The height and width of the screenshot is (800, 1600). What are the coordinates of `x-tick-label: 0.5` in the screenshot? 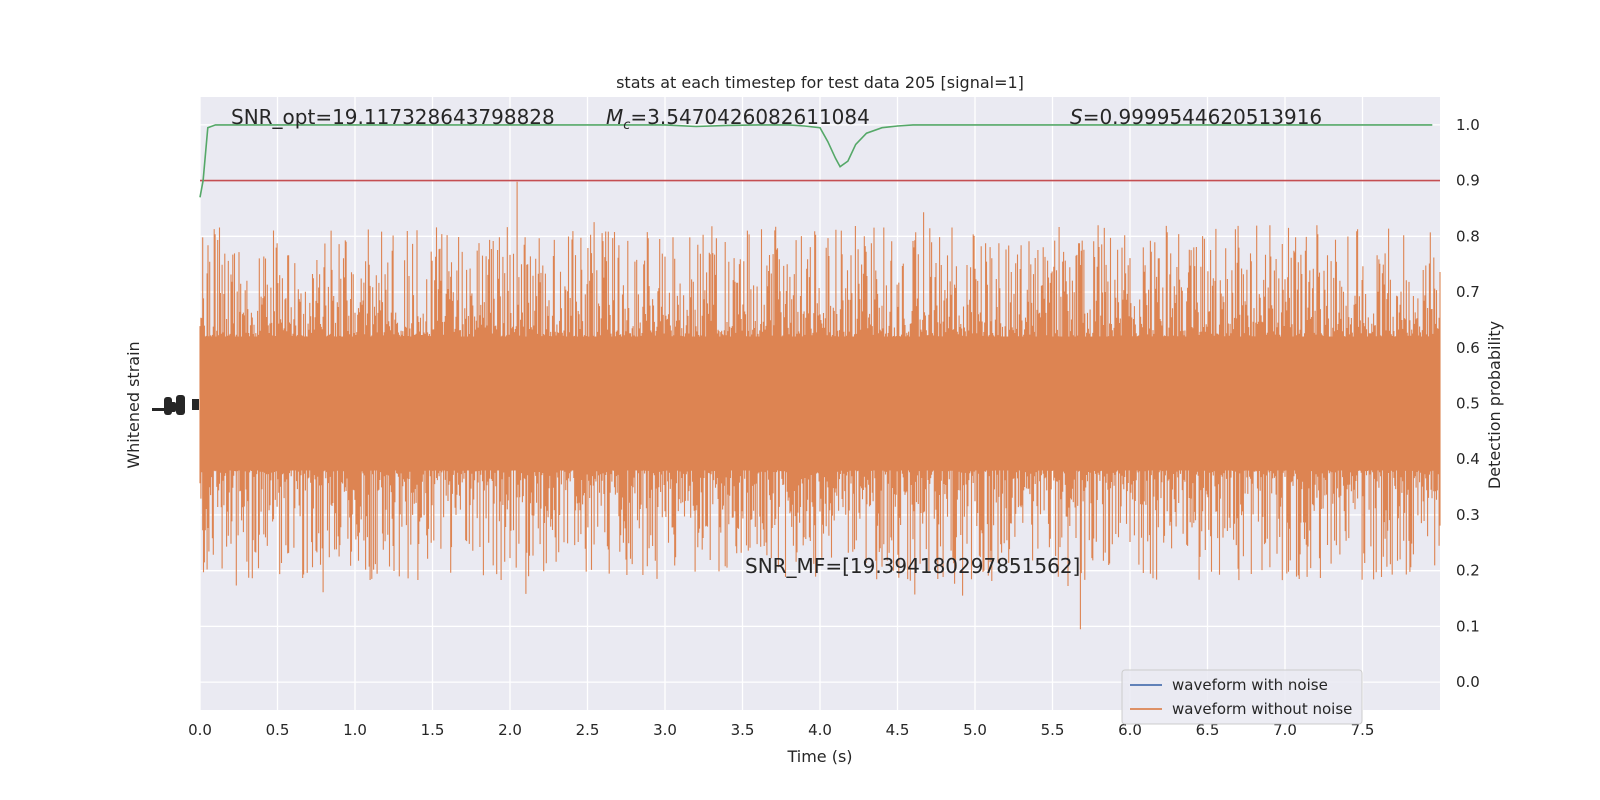 It's located at (278, 730).